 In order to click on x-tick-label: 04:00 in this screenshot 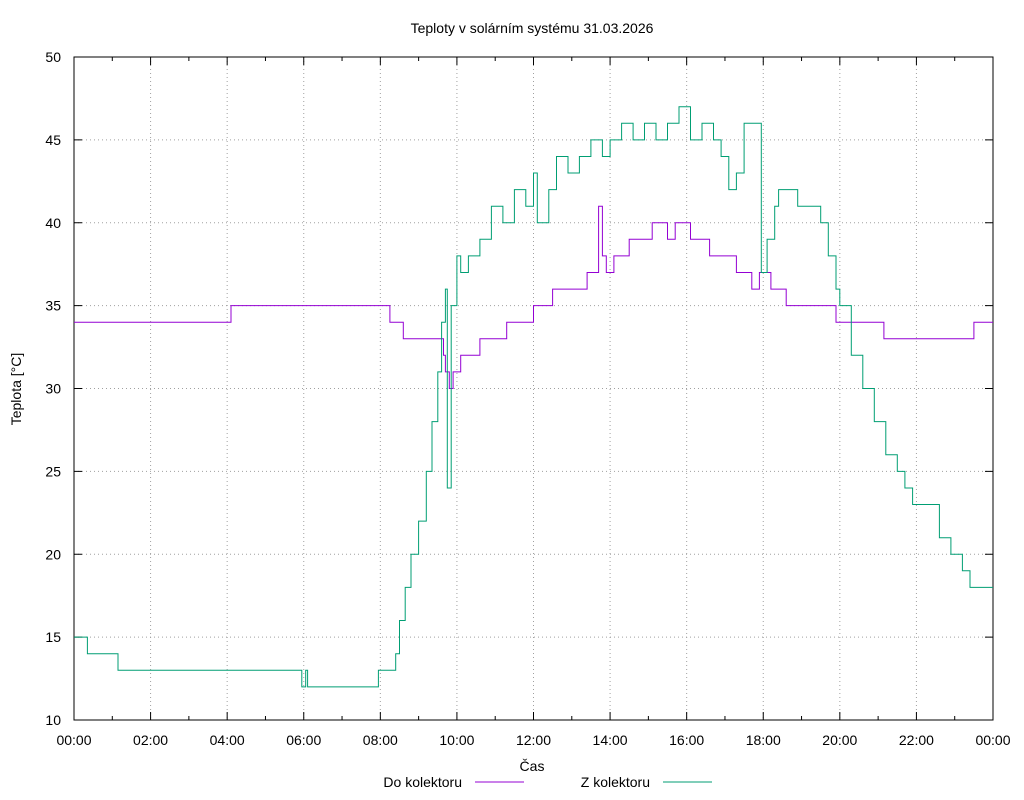, I will do `click(227, 740)`.